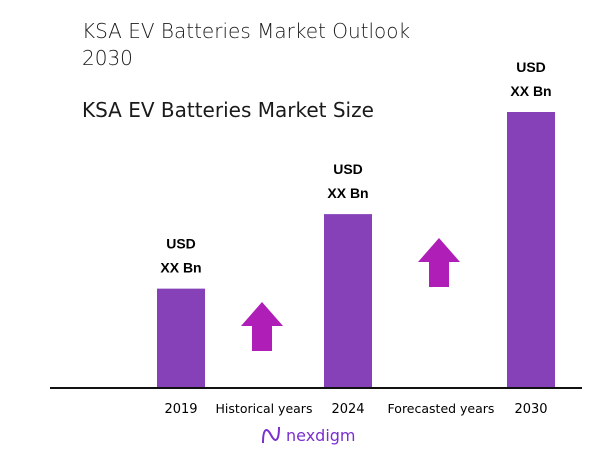 This screenshot has height=451, width=602. What do you see at coordinates (180, 409) in the screenshot?
I see `x-tick-label: 2019` at bounding box center [180, 409].